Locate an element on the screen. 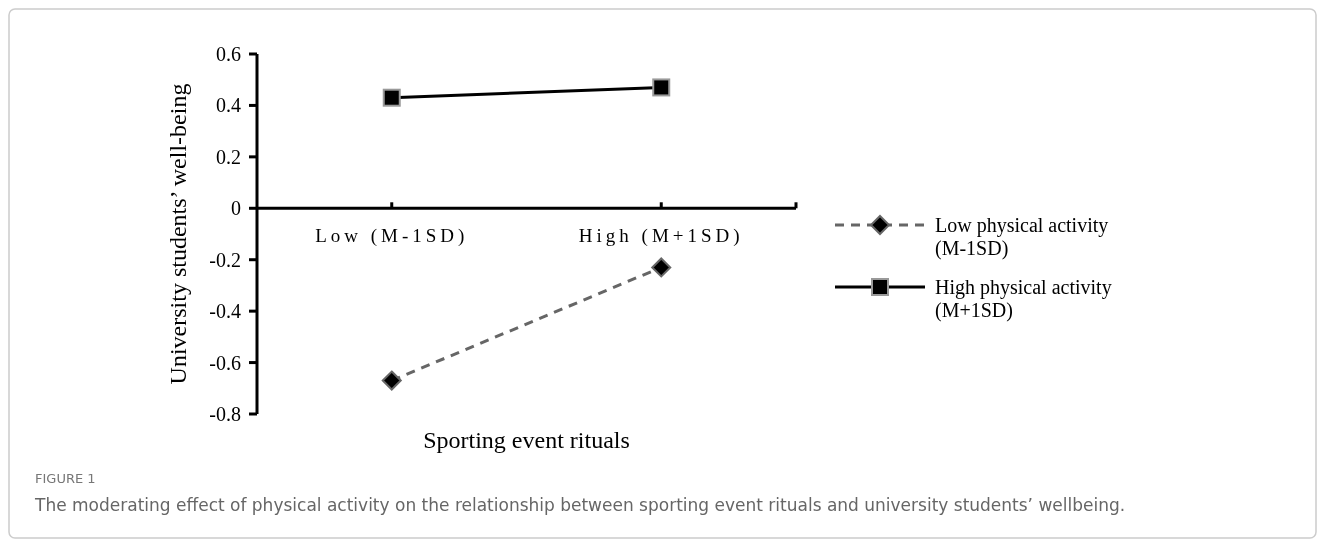 The height and width of the screenshot is (547, 1325). x-tick-label: Low (M-1SD) is located at coordinates (392, 236).